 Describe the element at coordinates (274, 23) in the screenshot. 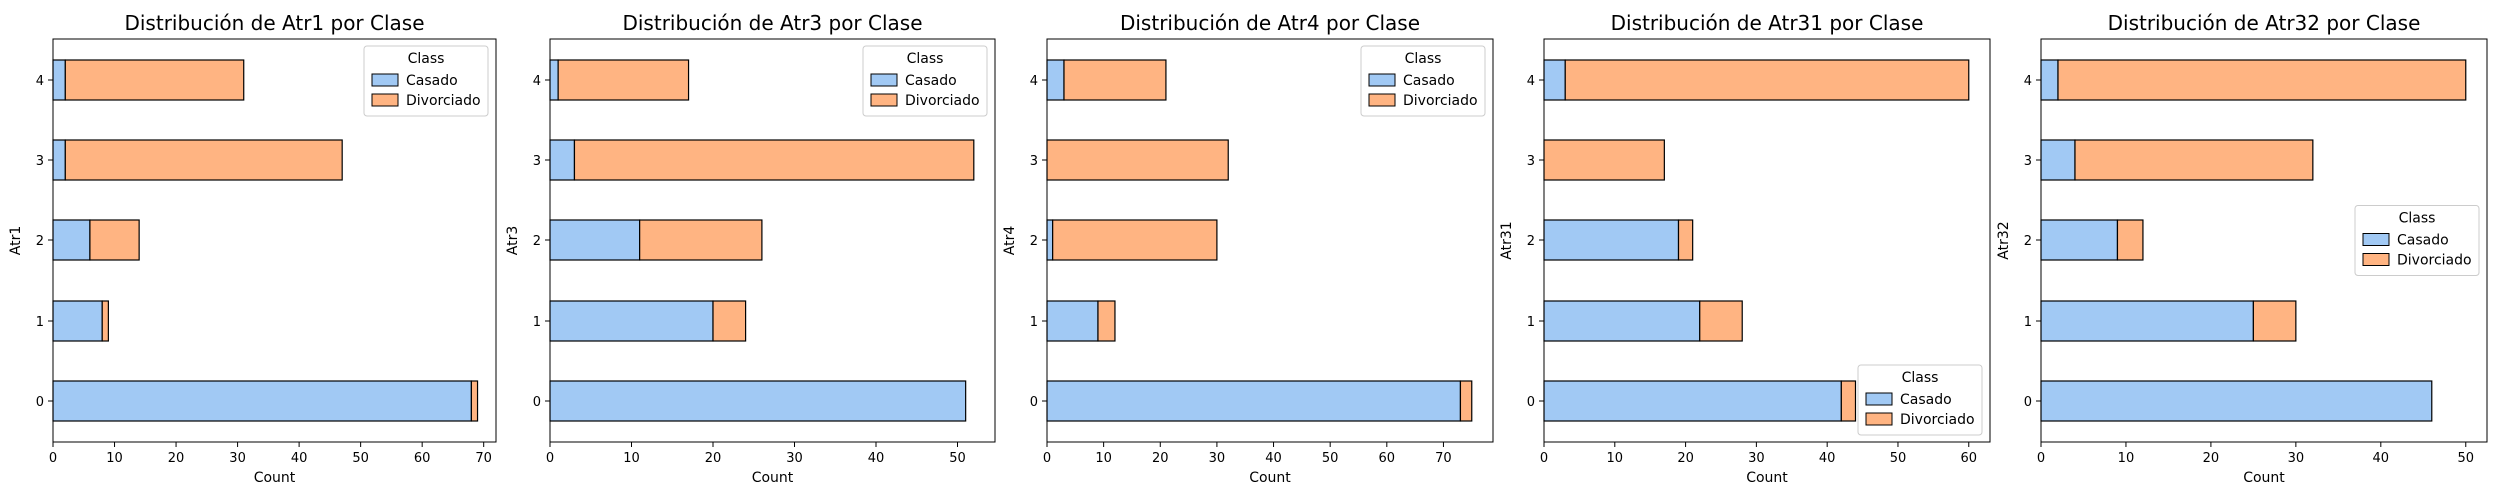

I see `chart-title: Distribución de Atr1 por Clase` at that location.